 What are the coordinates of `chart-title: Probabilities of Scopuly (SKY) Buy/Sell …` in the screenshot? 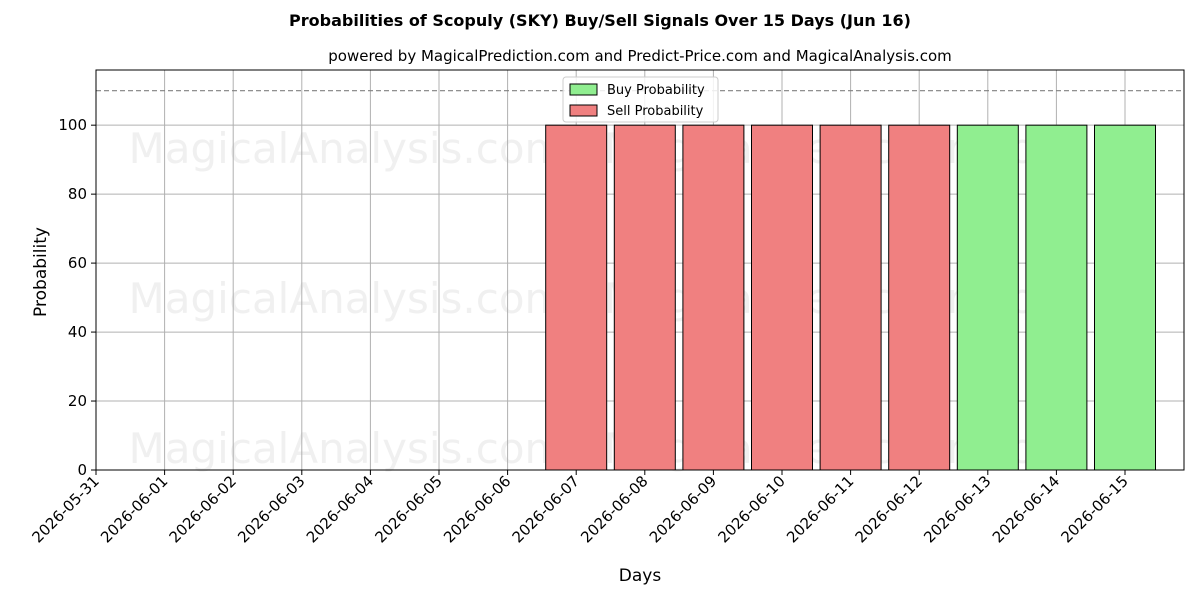 It's located at (600, 20).